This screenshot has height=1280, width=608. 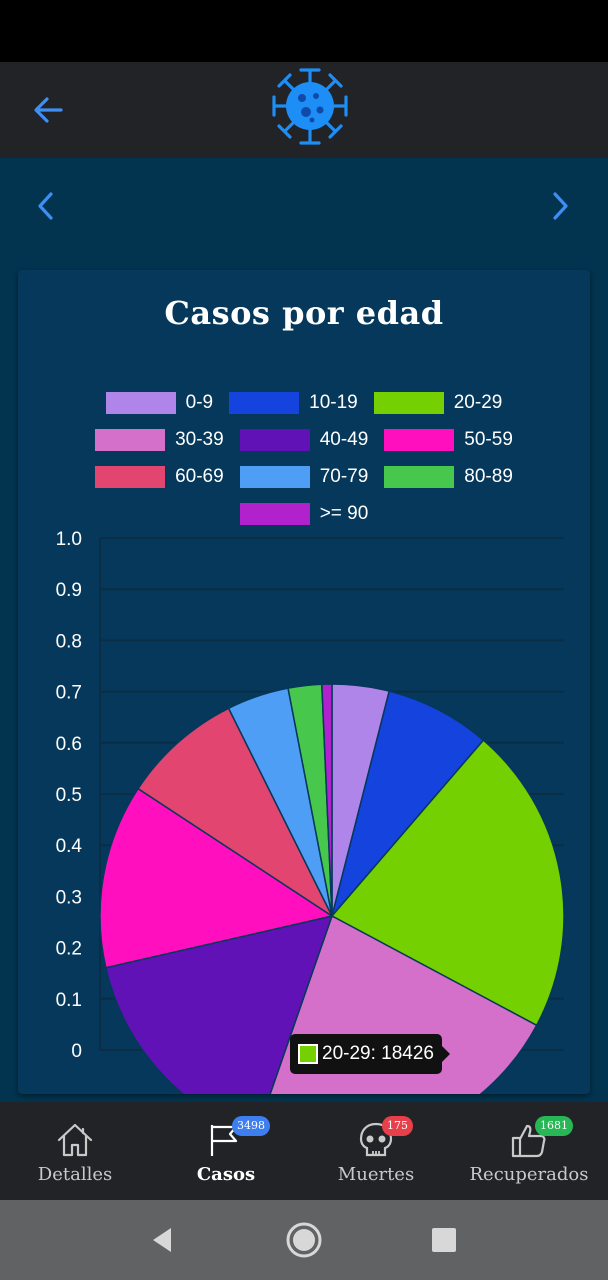 I want to click on legend-item: 50-59, so click(x=448, y=440).